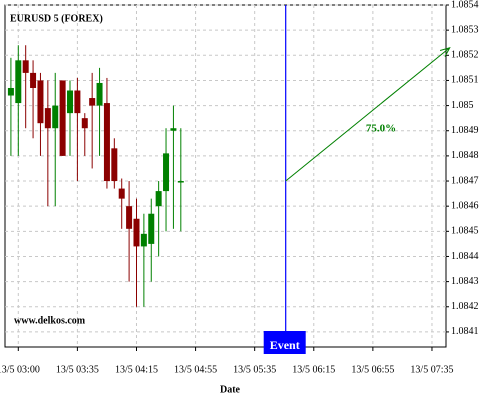 This screenshot has height=400, width=500. What do you see at coordinates (313, 369) in the screenshot?
I see `x-tick-label: 13/5 06:15` at bounding box center [313, 369].